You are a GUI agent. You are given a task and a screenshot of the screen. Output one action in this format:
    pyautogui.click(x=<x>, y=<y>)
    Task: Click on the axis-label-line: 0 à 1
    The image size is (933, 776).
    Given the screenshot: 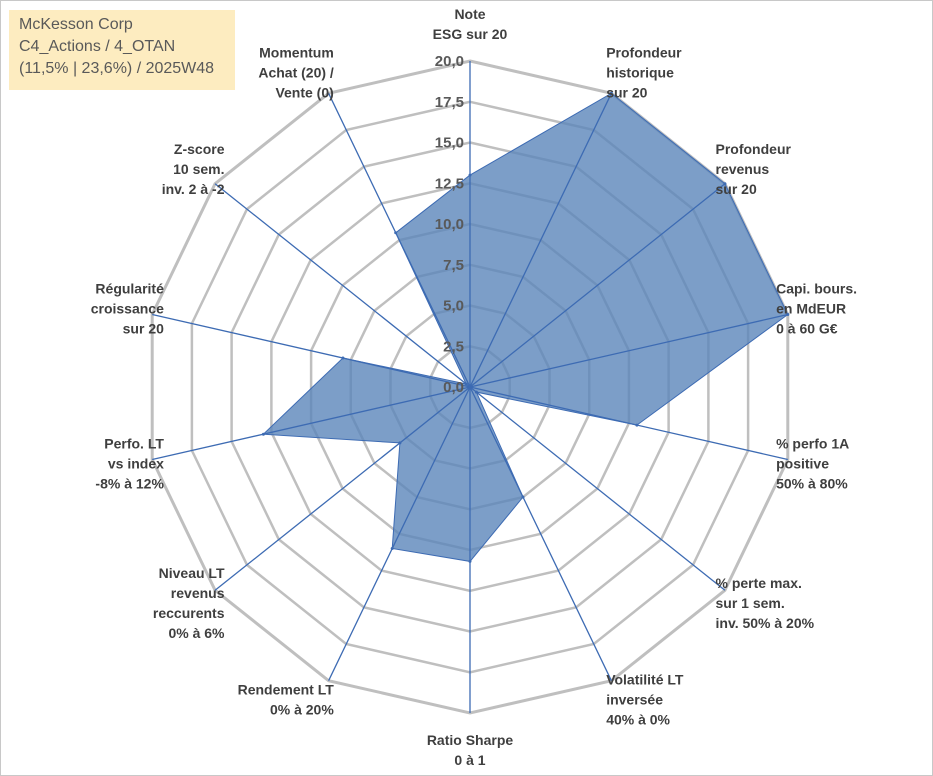 What is the action you would take?
    pyautogui.click(x=469, y=760)
    